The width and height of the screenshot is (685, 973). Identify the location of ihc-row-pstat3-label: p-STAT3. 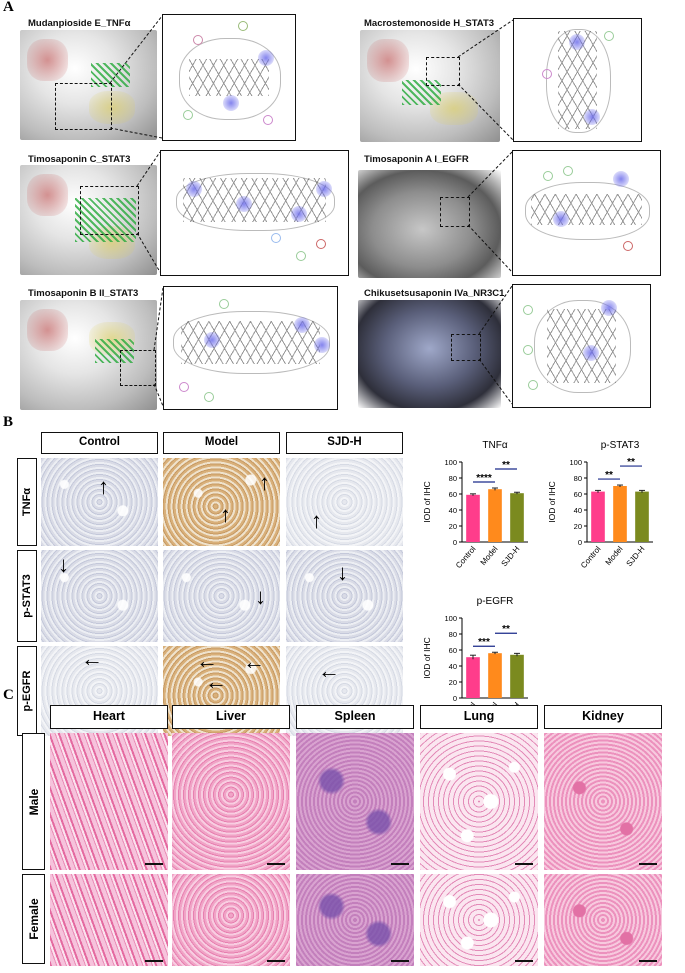
(27, 596).